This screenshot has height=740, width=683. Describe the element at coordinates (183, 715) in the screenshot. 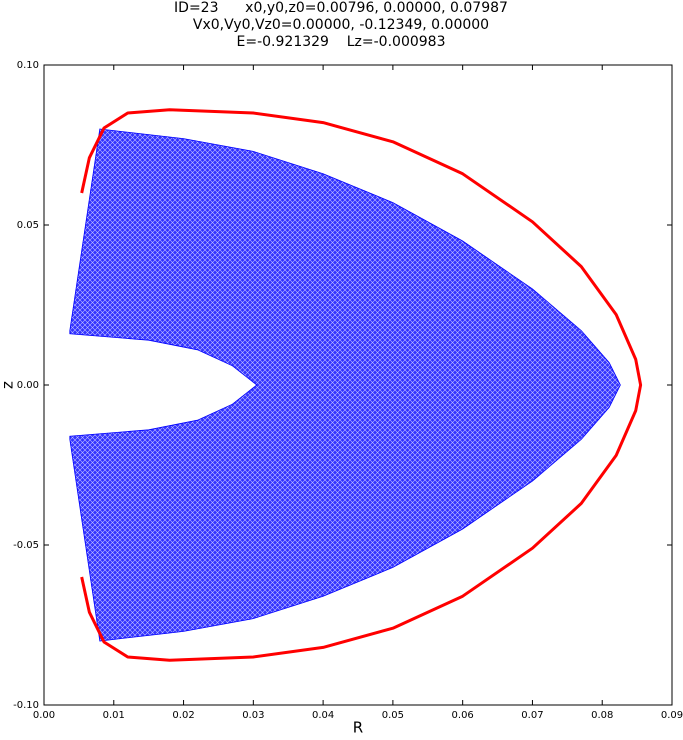

I see `x-tick-label: 0.02` at that location.